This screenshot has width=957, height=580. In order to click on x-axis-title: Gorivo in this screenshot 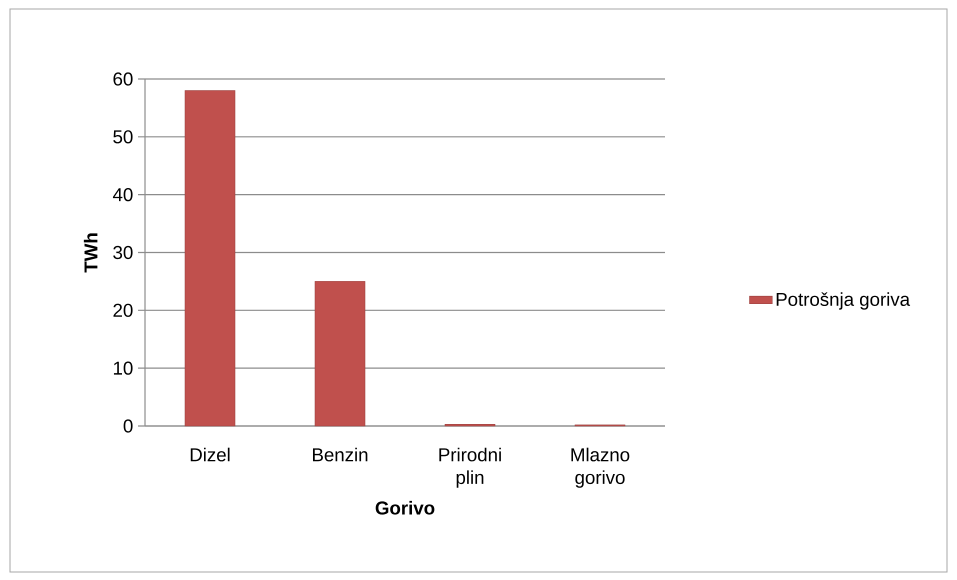, I will do `click(405, 507)`.